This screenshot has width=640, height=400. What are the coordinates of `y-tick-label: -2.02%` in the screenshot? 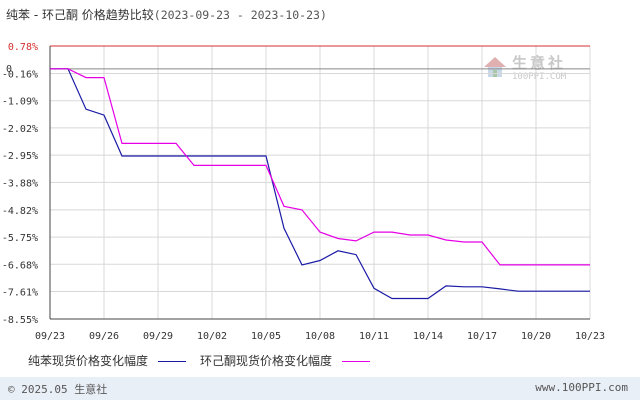 It's located at (20, 129).